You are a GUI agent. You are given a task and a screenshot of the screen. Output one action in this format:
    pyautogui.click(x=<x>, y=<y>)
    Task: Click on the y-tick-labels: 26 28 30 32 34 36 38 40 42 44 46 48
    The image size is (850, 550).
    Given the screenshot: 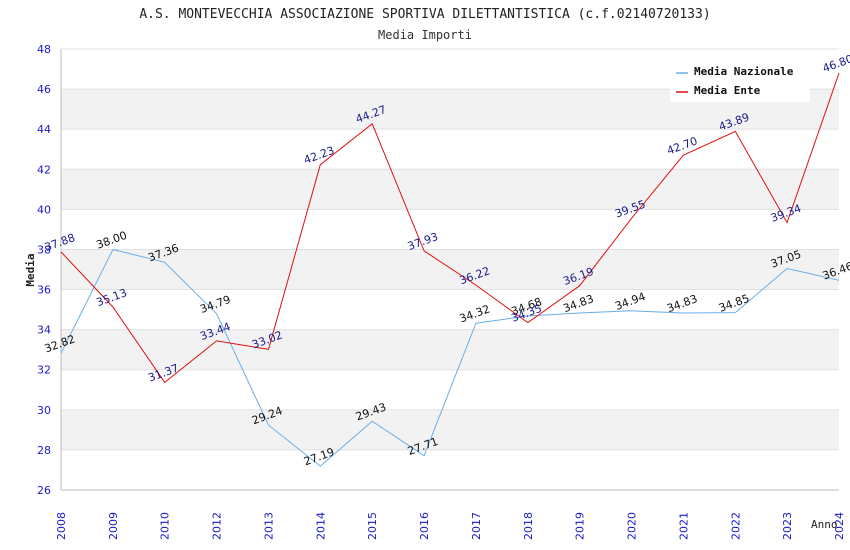 What is the action you would take?
    pyautogui.click(x=44, y=270)
    